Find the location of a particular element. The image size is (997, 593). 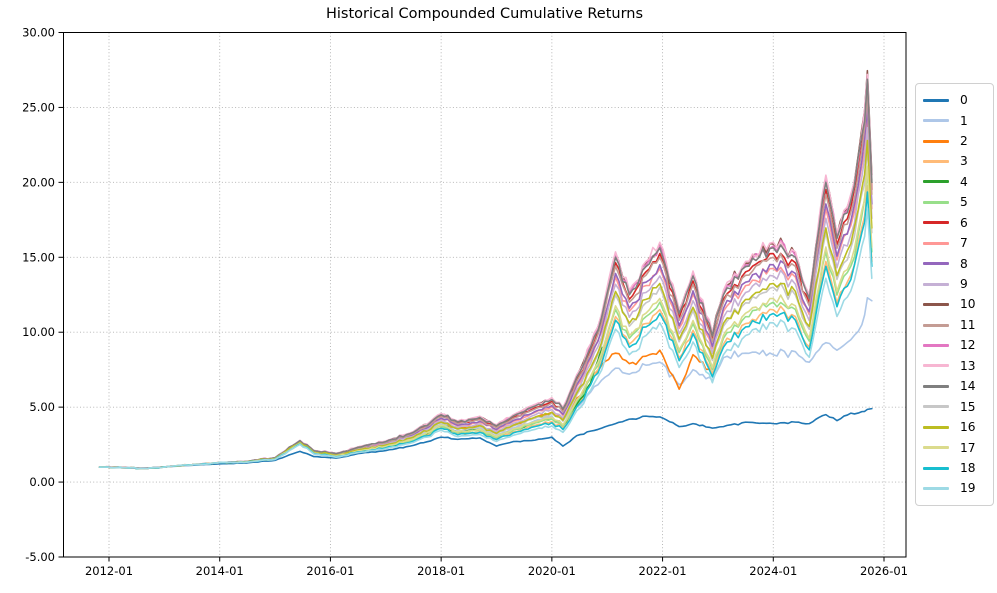

legend-item-17: 17 is located at coordinates (954, 447).